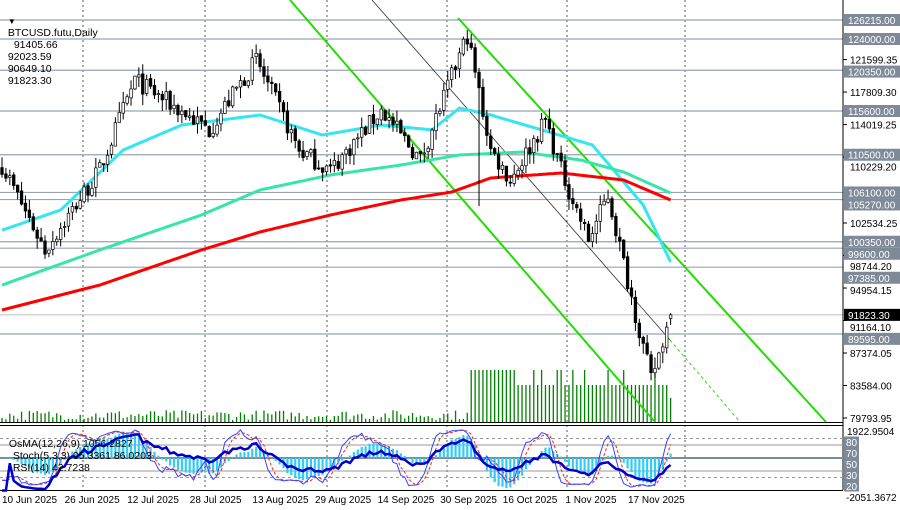 The width and height of the screenshot is (900, 510). Describe the element at coordinates (873, 126) in the screenshot. I see `price-tick-label: 114019.25` at that location.